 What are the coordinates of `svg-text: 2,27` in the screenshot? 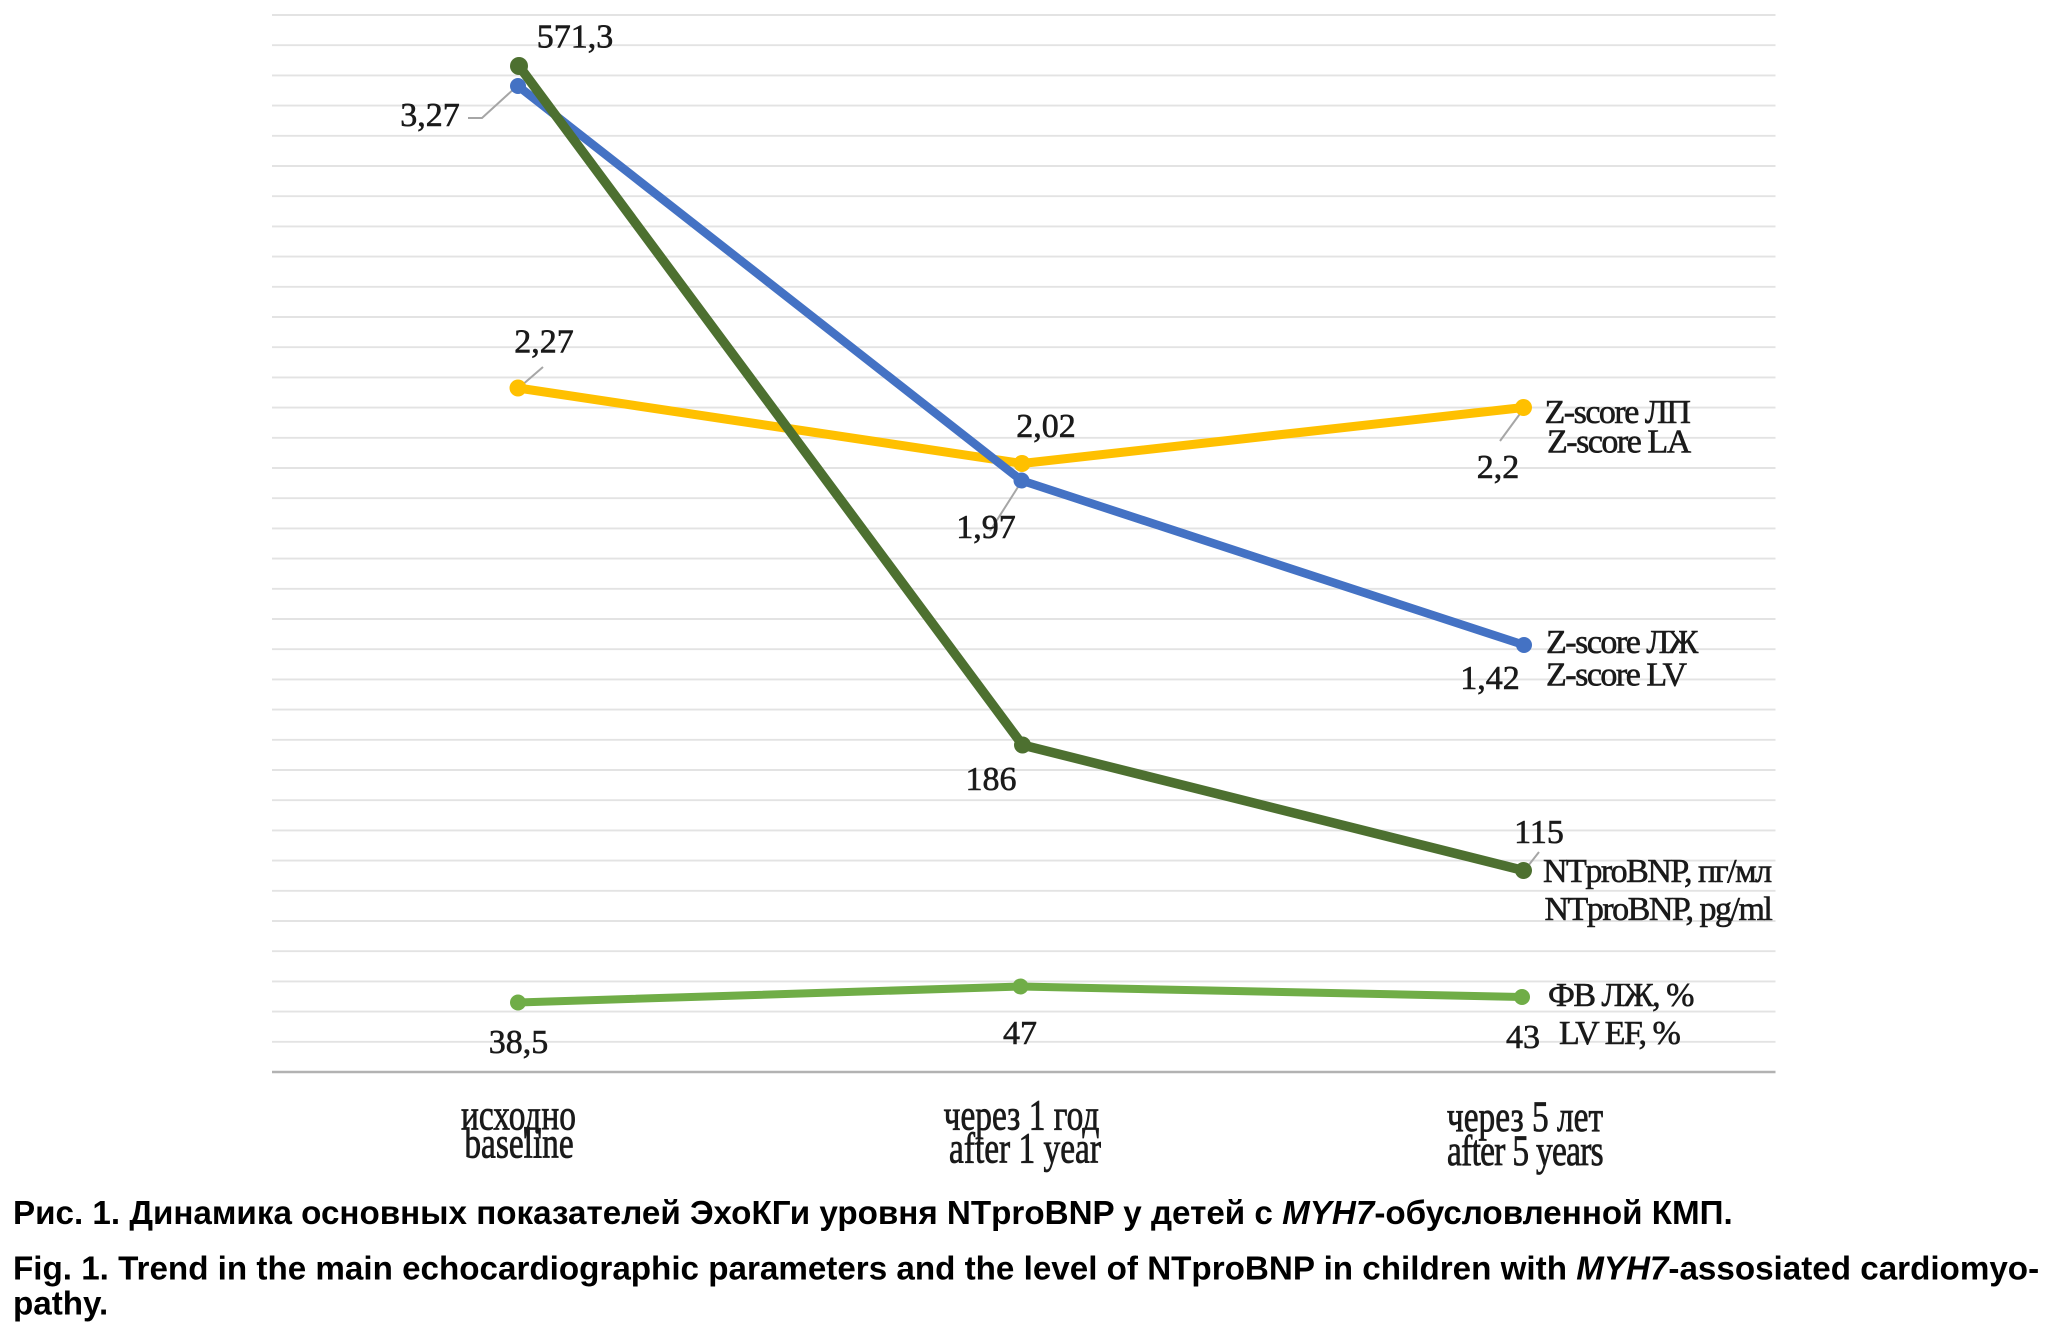 It's located at (544, 342).